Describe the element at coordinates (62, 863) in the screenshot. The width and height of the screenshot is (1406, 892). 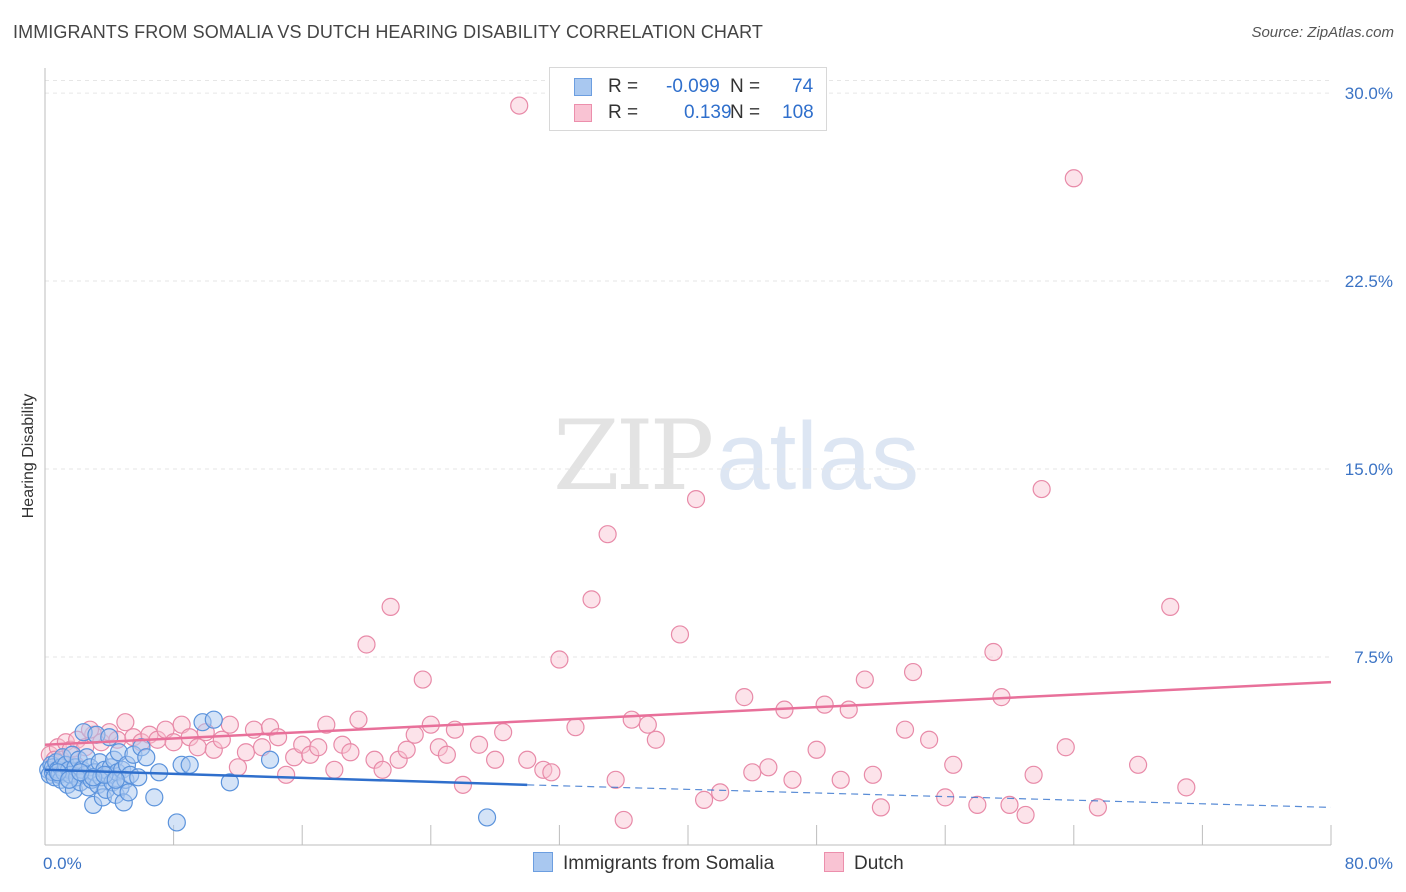
I see `x-tick-label: 0.0%` at that location.